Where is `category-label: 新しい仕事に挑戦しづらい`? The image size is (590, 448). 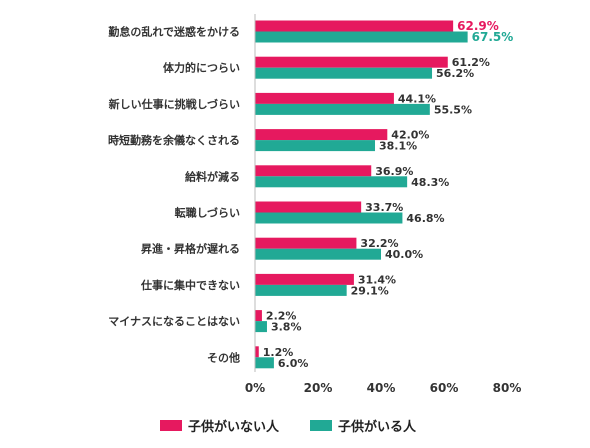 category-label: 新しい仕事に挑戦しづらい is located at coordinates (174, 104).